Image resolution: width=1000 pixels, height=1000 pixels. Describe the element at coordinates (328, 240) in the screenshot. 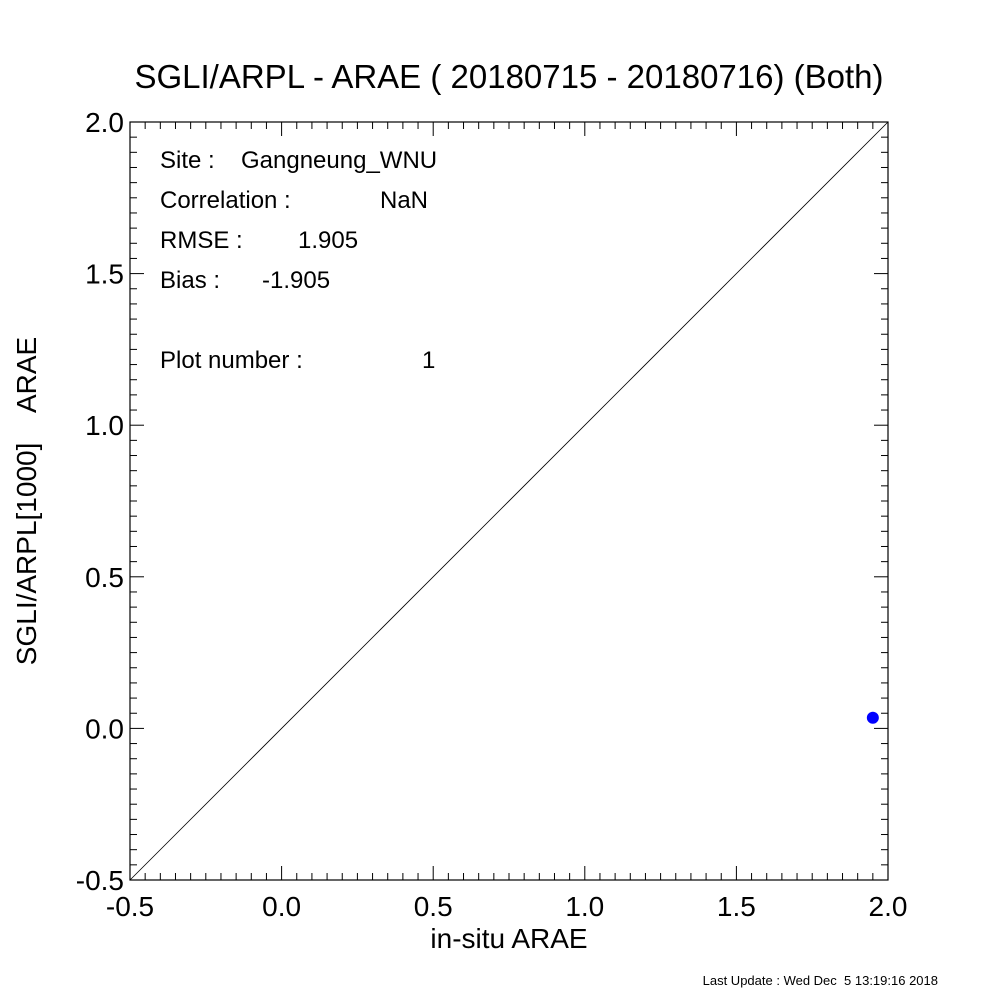

I see `rmse-value: 1.905` at that location.